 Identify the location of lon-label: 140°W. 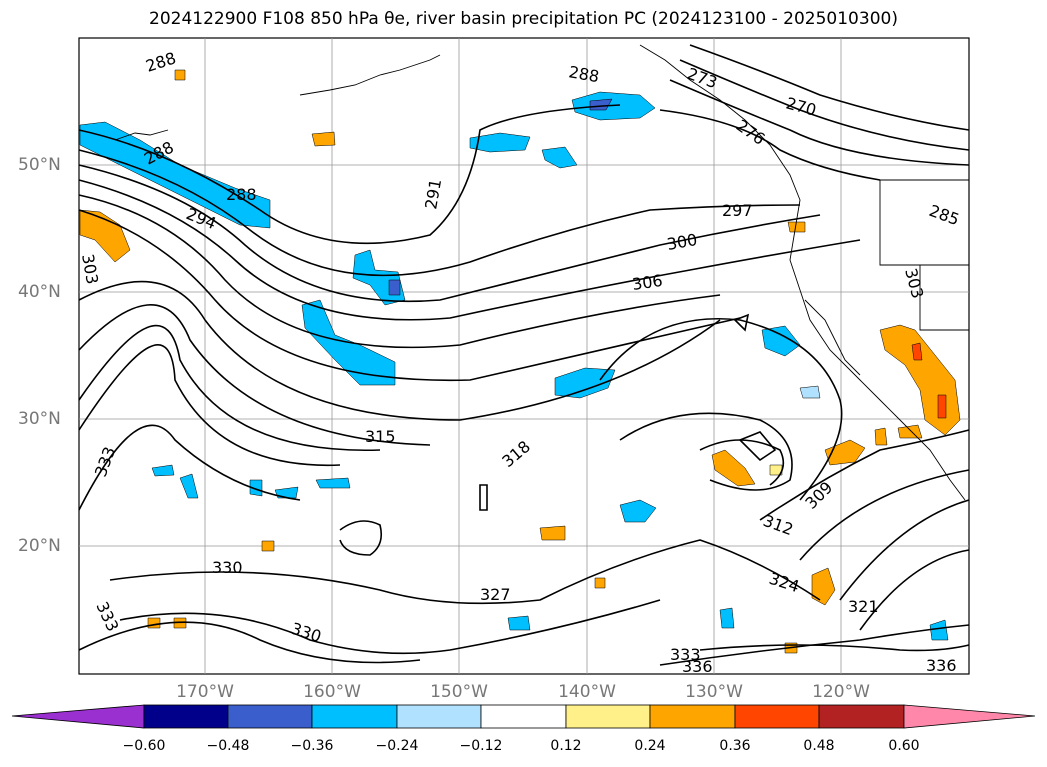
(587, 692).